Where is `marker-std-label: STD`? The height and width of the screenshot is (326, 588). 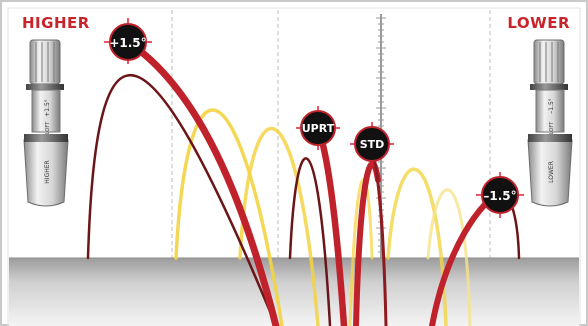 marker-std-label: STD is located at coordinates (372, 144).